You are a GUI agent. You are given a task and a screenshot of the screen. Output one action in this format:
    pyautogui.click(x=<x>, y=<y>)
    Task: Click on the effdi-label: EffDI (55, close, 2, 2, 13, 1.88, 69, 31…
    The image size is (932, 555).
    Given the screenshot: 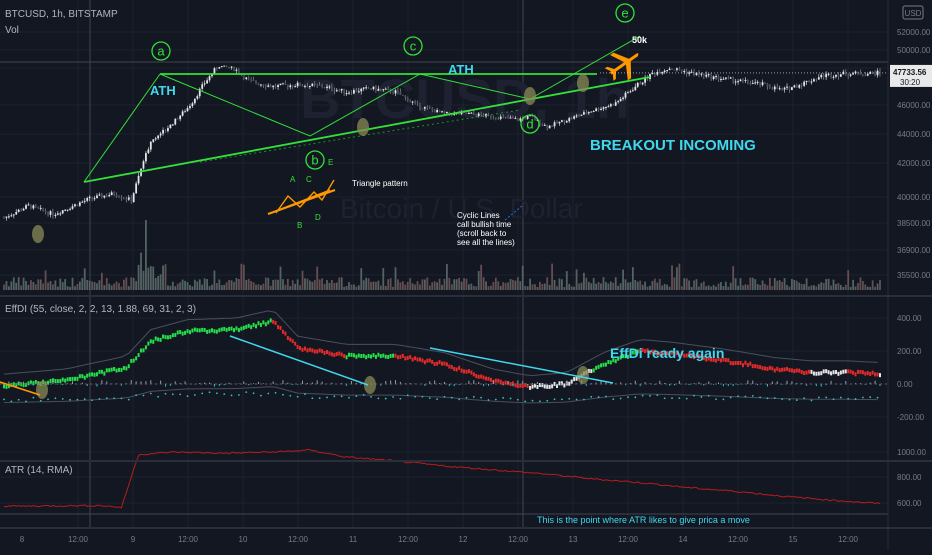 What is the action you would take?
    pyautogui.click(x=101, y=309)
    